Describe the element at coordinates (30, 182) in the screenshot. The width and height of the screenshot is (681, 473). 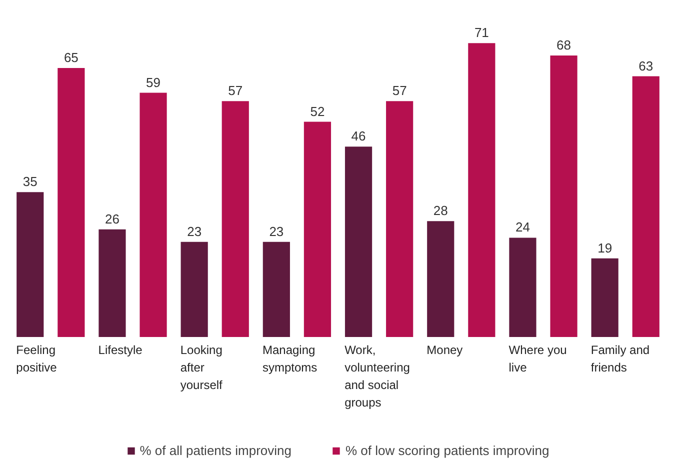
I see `data-label: 35` at that location.